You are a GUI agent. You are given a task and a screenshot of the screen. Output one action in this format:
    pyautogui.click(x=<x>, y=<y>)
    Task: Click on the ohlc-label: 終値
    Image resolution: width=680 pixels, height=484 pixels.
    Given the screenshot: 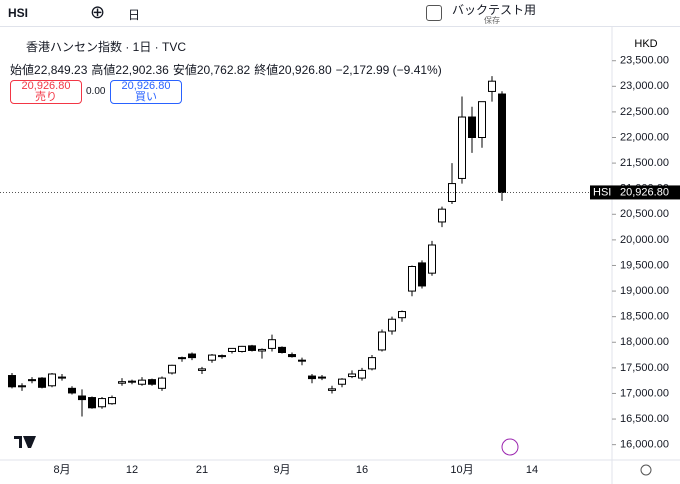 What is the action you would take?
    pyautogui.click(x=266, y=70)
    